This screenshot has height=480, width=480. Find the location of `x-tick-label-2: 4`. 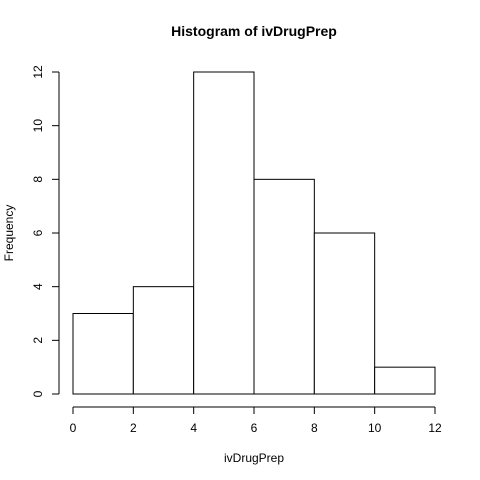

x-tick-label-2: 4 is located at coordinates (193, 428).